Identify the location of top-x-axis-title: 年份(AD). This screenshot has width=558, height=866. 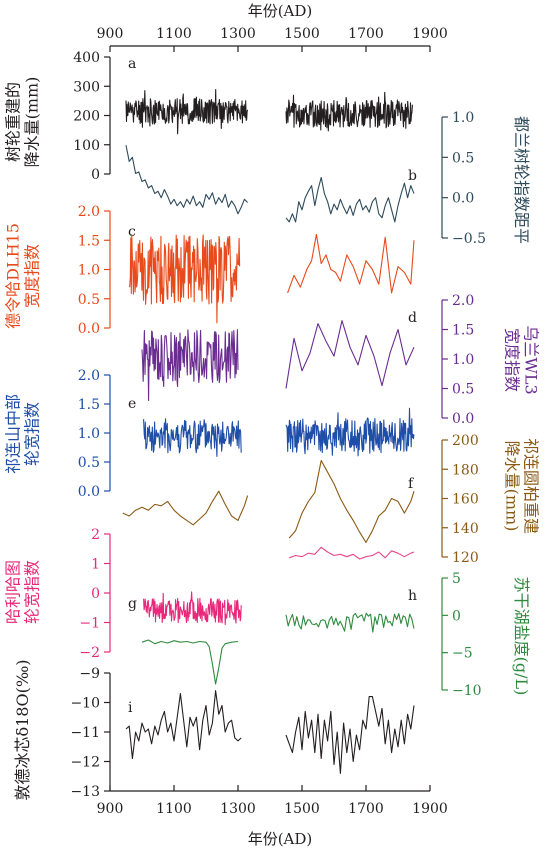
(280, 11).